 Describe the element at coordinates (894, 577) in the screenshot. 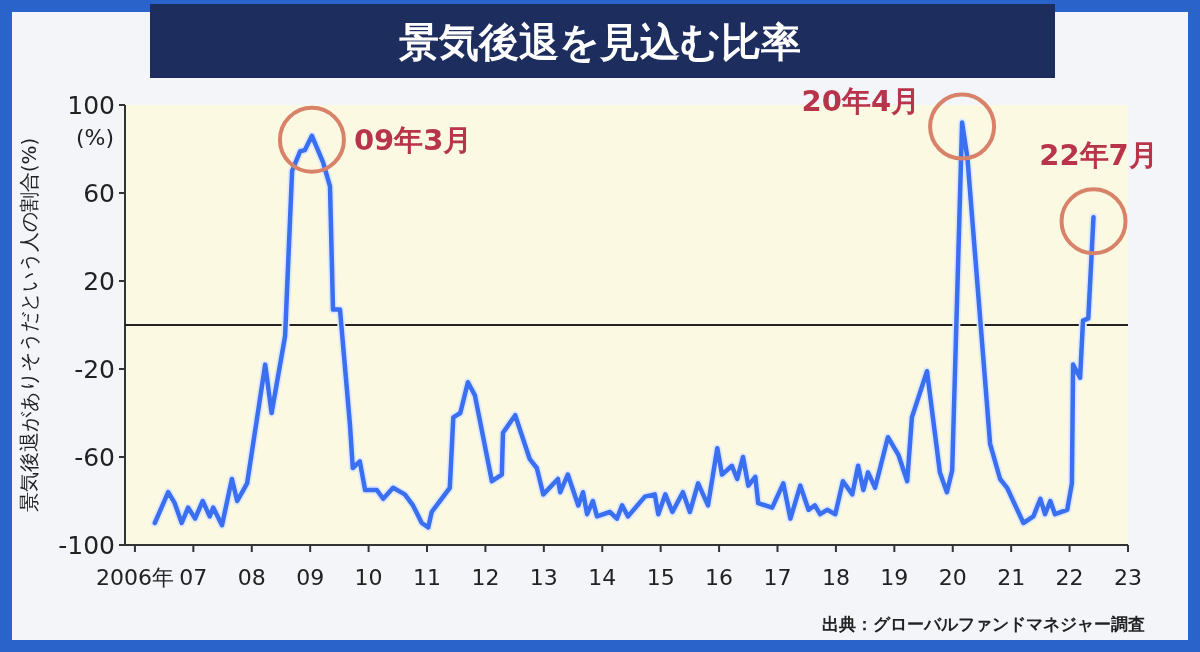

I see `x-tick-label: 19` at that location.